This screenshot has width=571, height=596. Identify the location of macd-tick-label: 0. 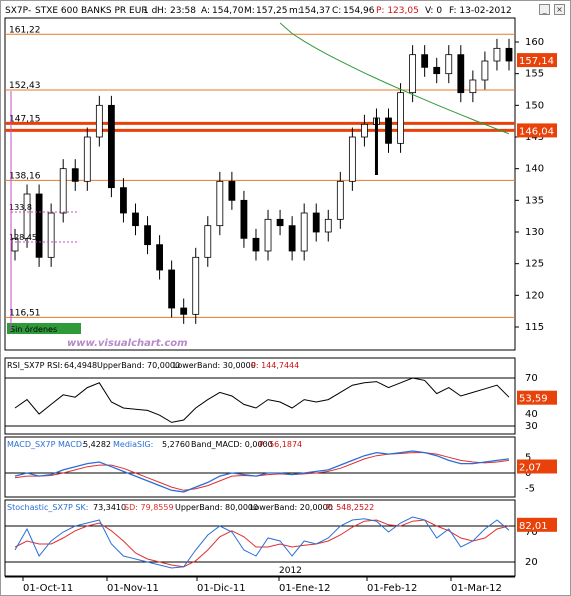
(528, 473).